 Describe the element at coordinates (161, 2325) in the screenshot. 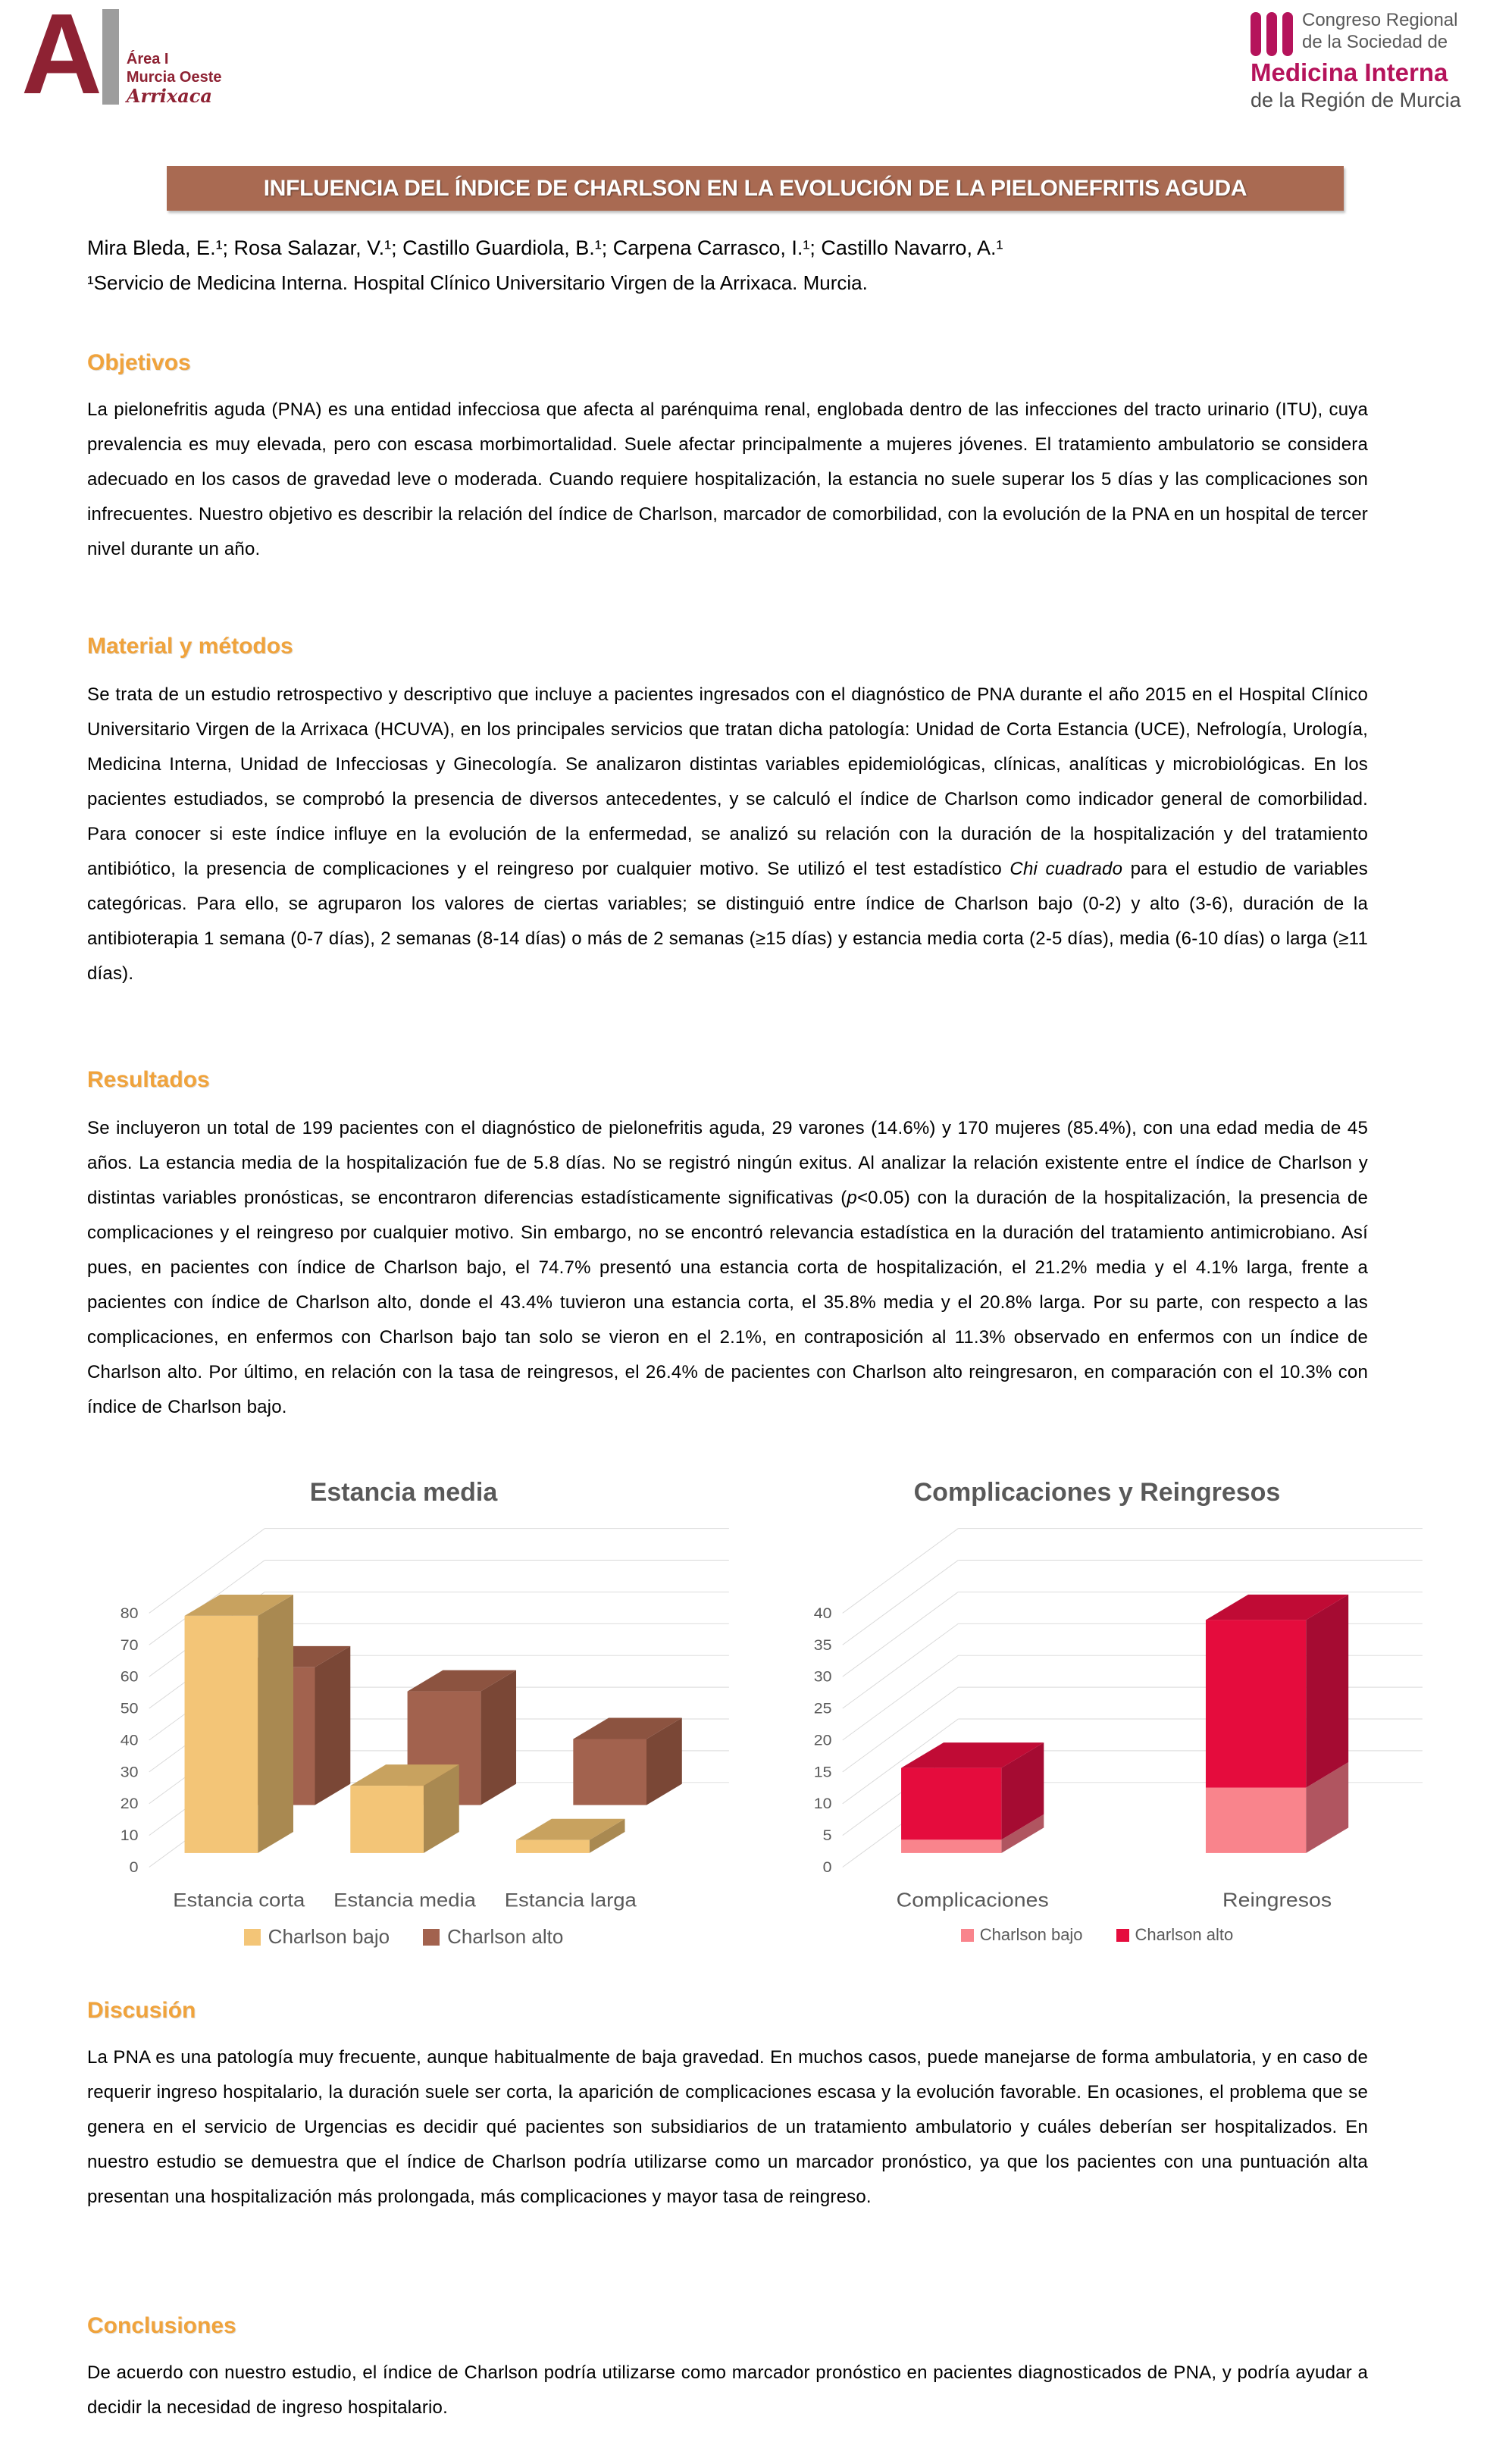

I see `conclusiones-heading: Conclusiones` at that location.